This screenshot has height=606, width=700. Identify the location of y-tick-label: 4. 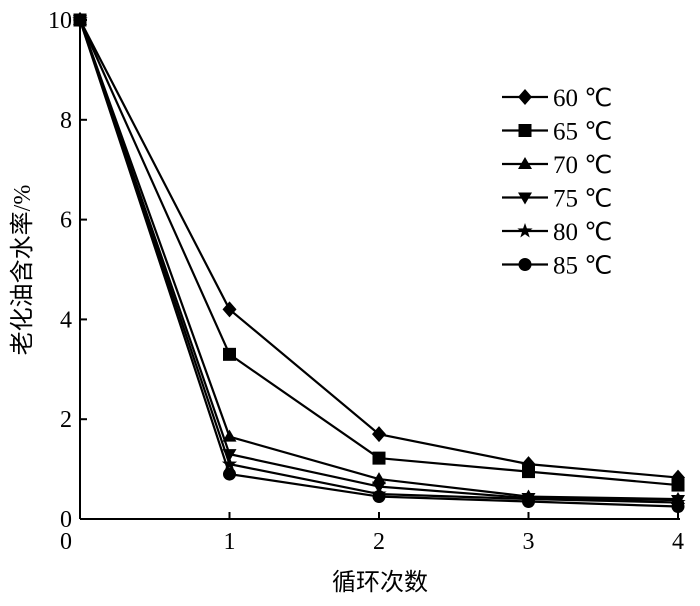
(66, 320).